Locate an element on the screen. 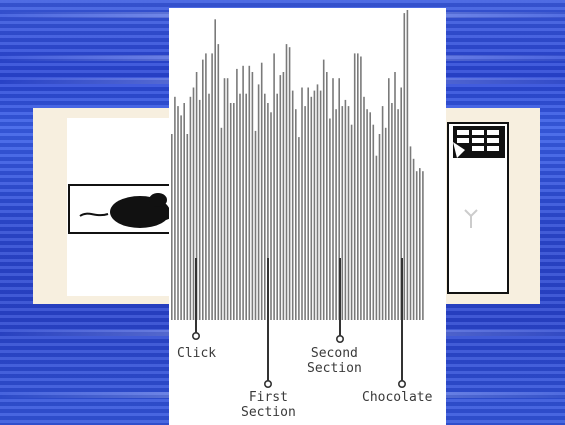 The height and width of the screenshot is (425, 565). chocolate-bar-icon is located at coordinates (479, 177).